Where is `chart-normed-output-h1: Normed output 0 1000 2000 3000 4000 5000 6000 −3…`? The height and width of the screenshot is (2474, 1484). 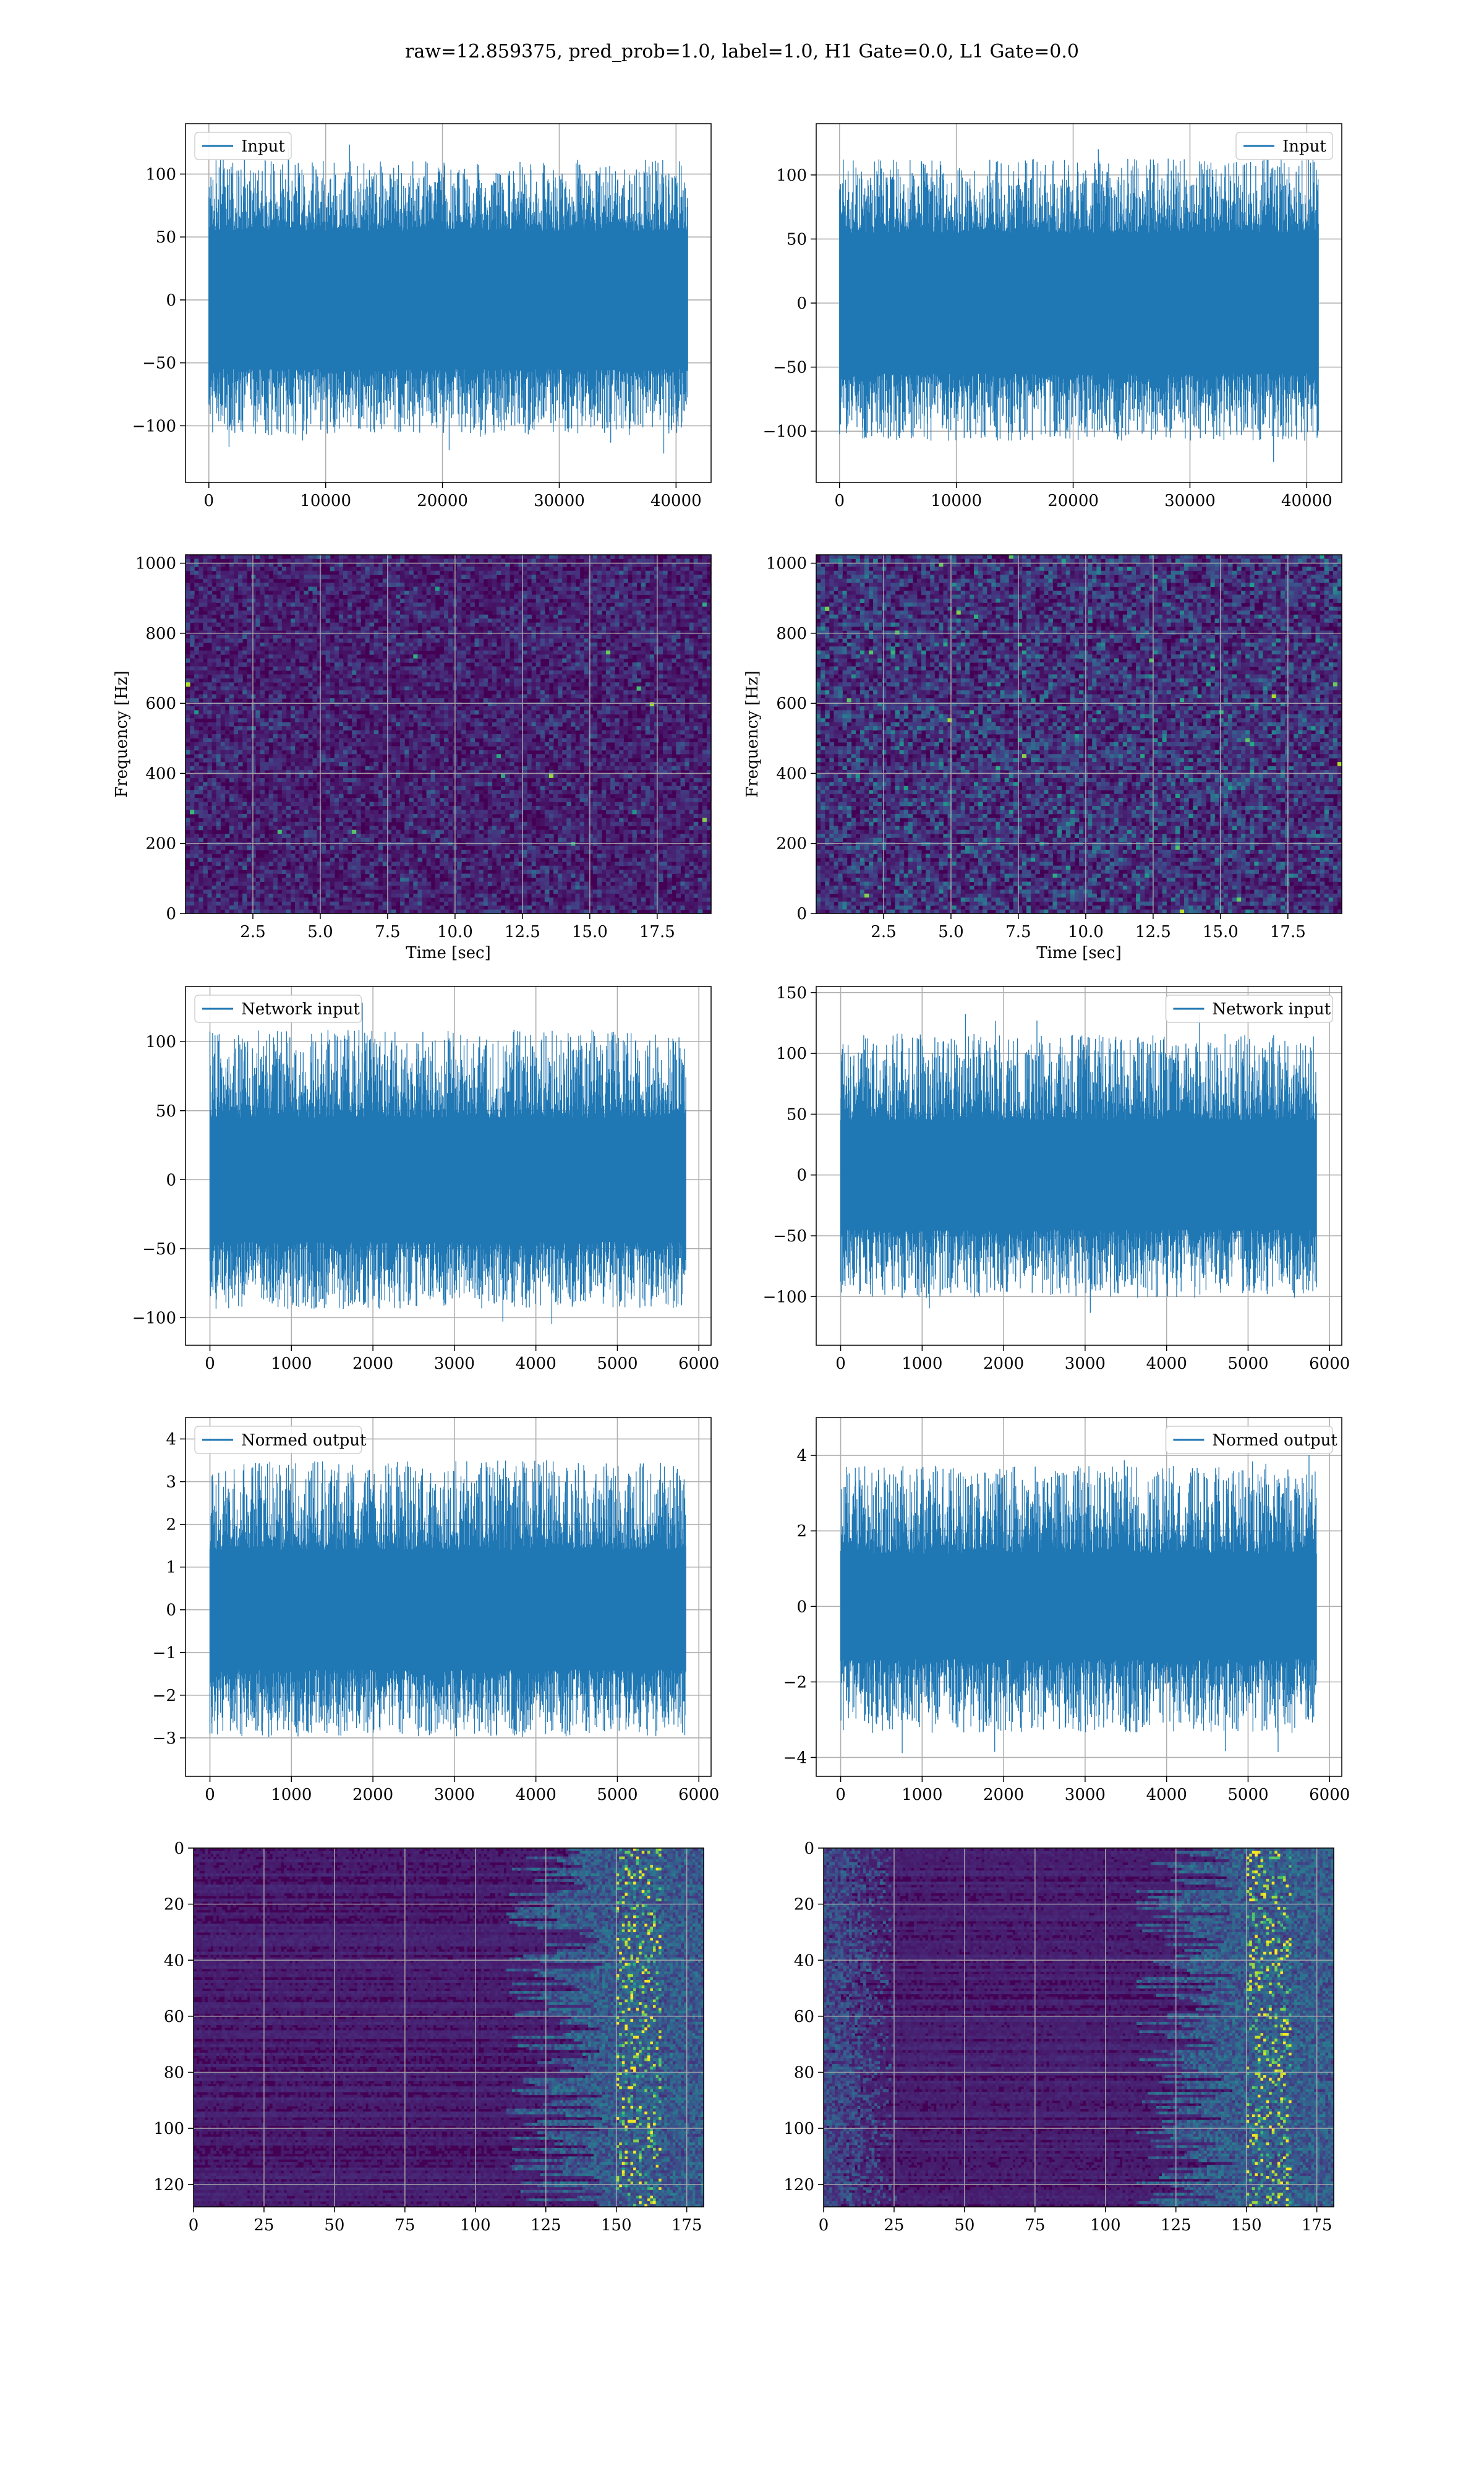
chart-normed-output-h1: Normed output 0 1000 2000 3000 4000 5000 6000 −3… is located at coordinates (436, 1611).